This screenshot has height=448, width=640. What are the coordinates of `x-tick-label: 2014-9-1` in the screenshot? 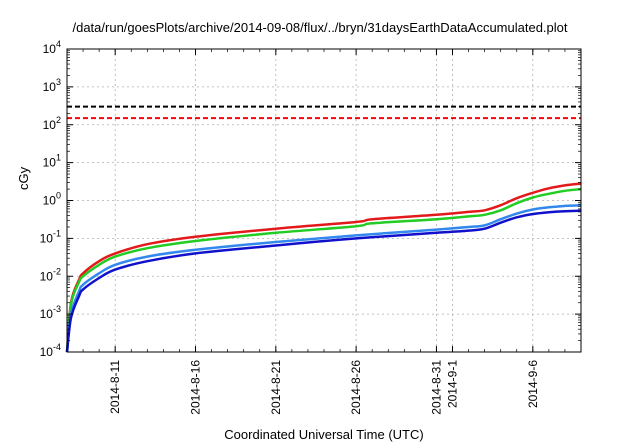 It's located at (453, 384).